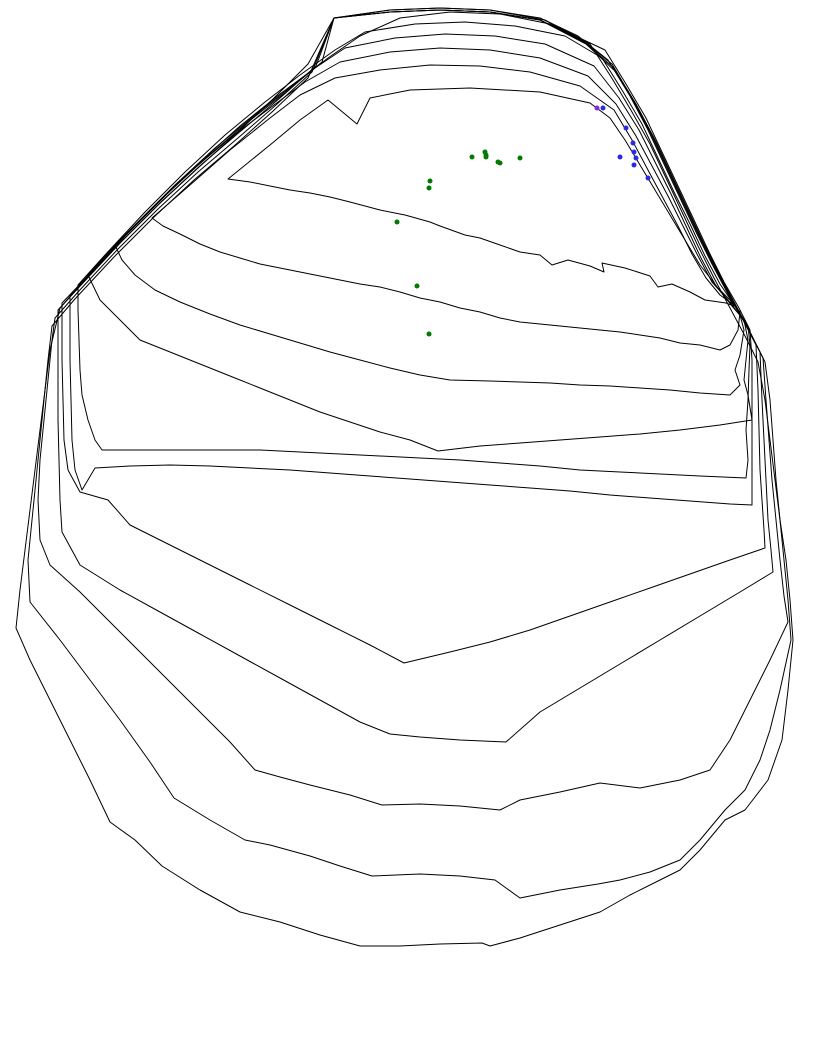 This screenshot has width=820, height=1055. What do you see at coordinates (458, 243) in the screenshot?
I see `green-points` at bounding box center [458, 243].